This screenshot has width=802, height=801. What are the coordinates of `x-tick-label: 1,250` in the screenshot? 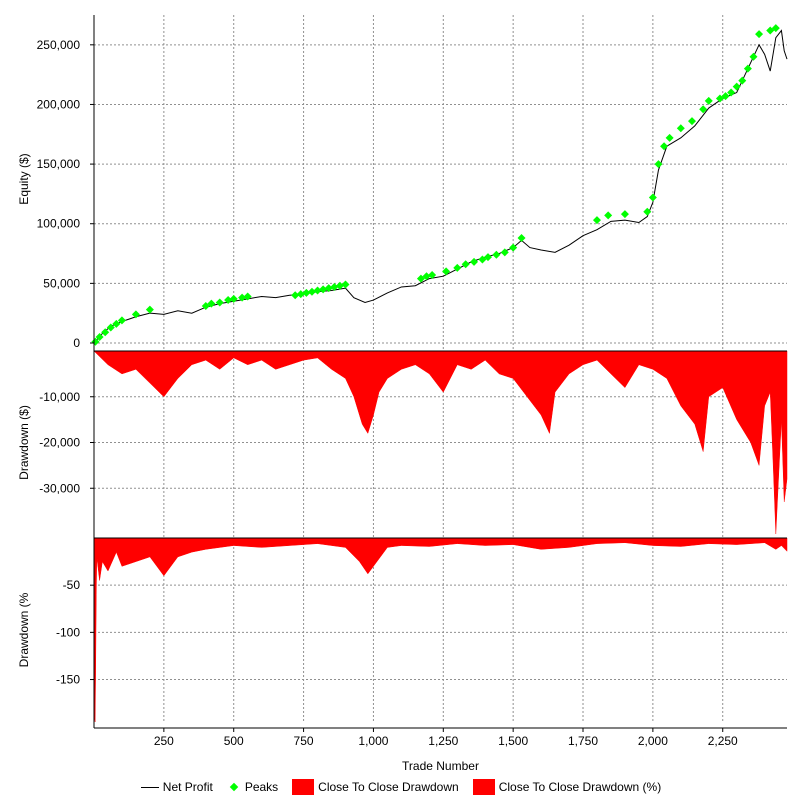 It's located at (443, 741).